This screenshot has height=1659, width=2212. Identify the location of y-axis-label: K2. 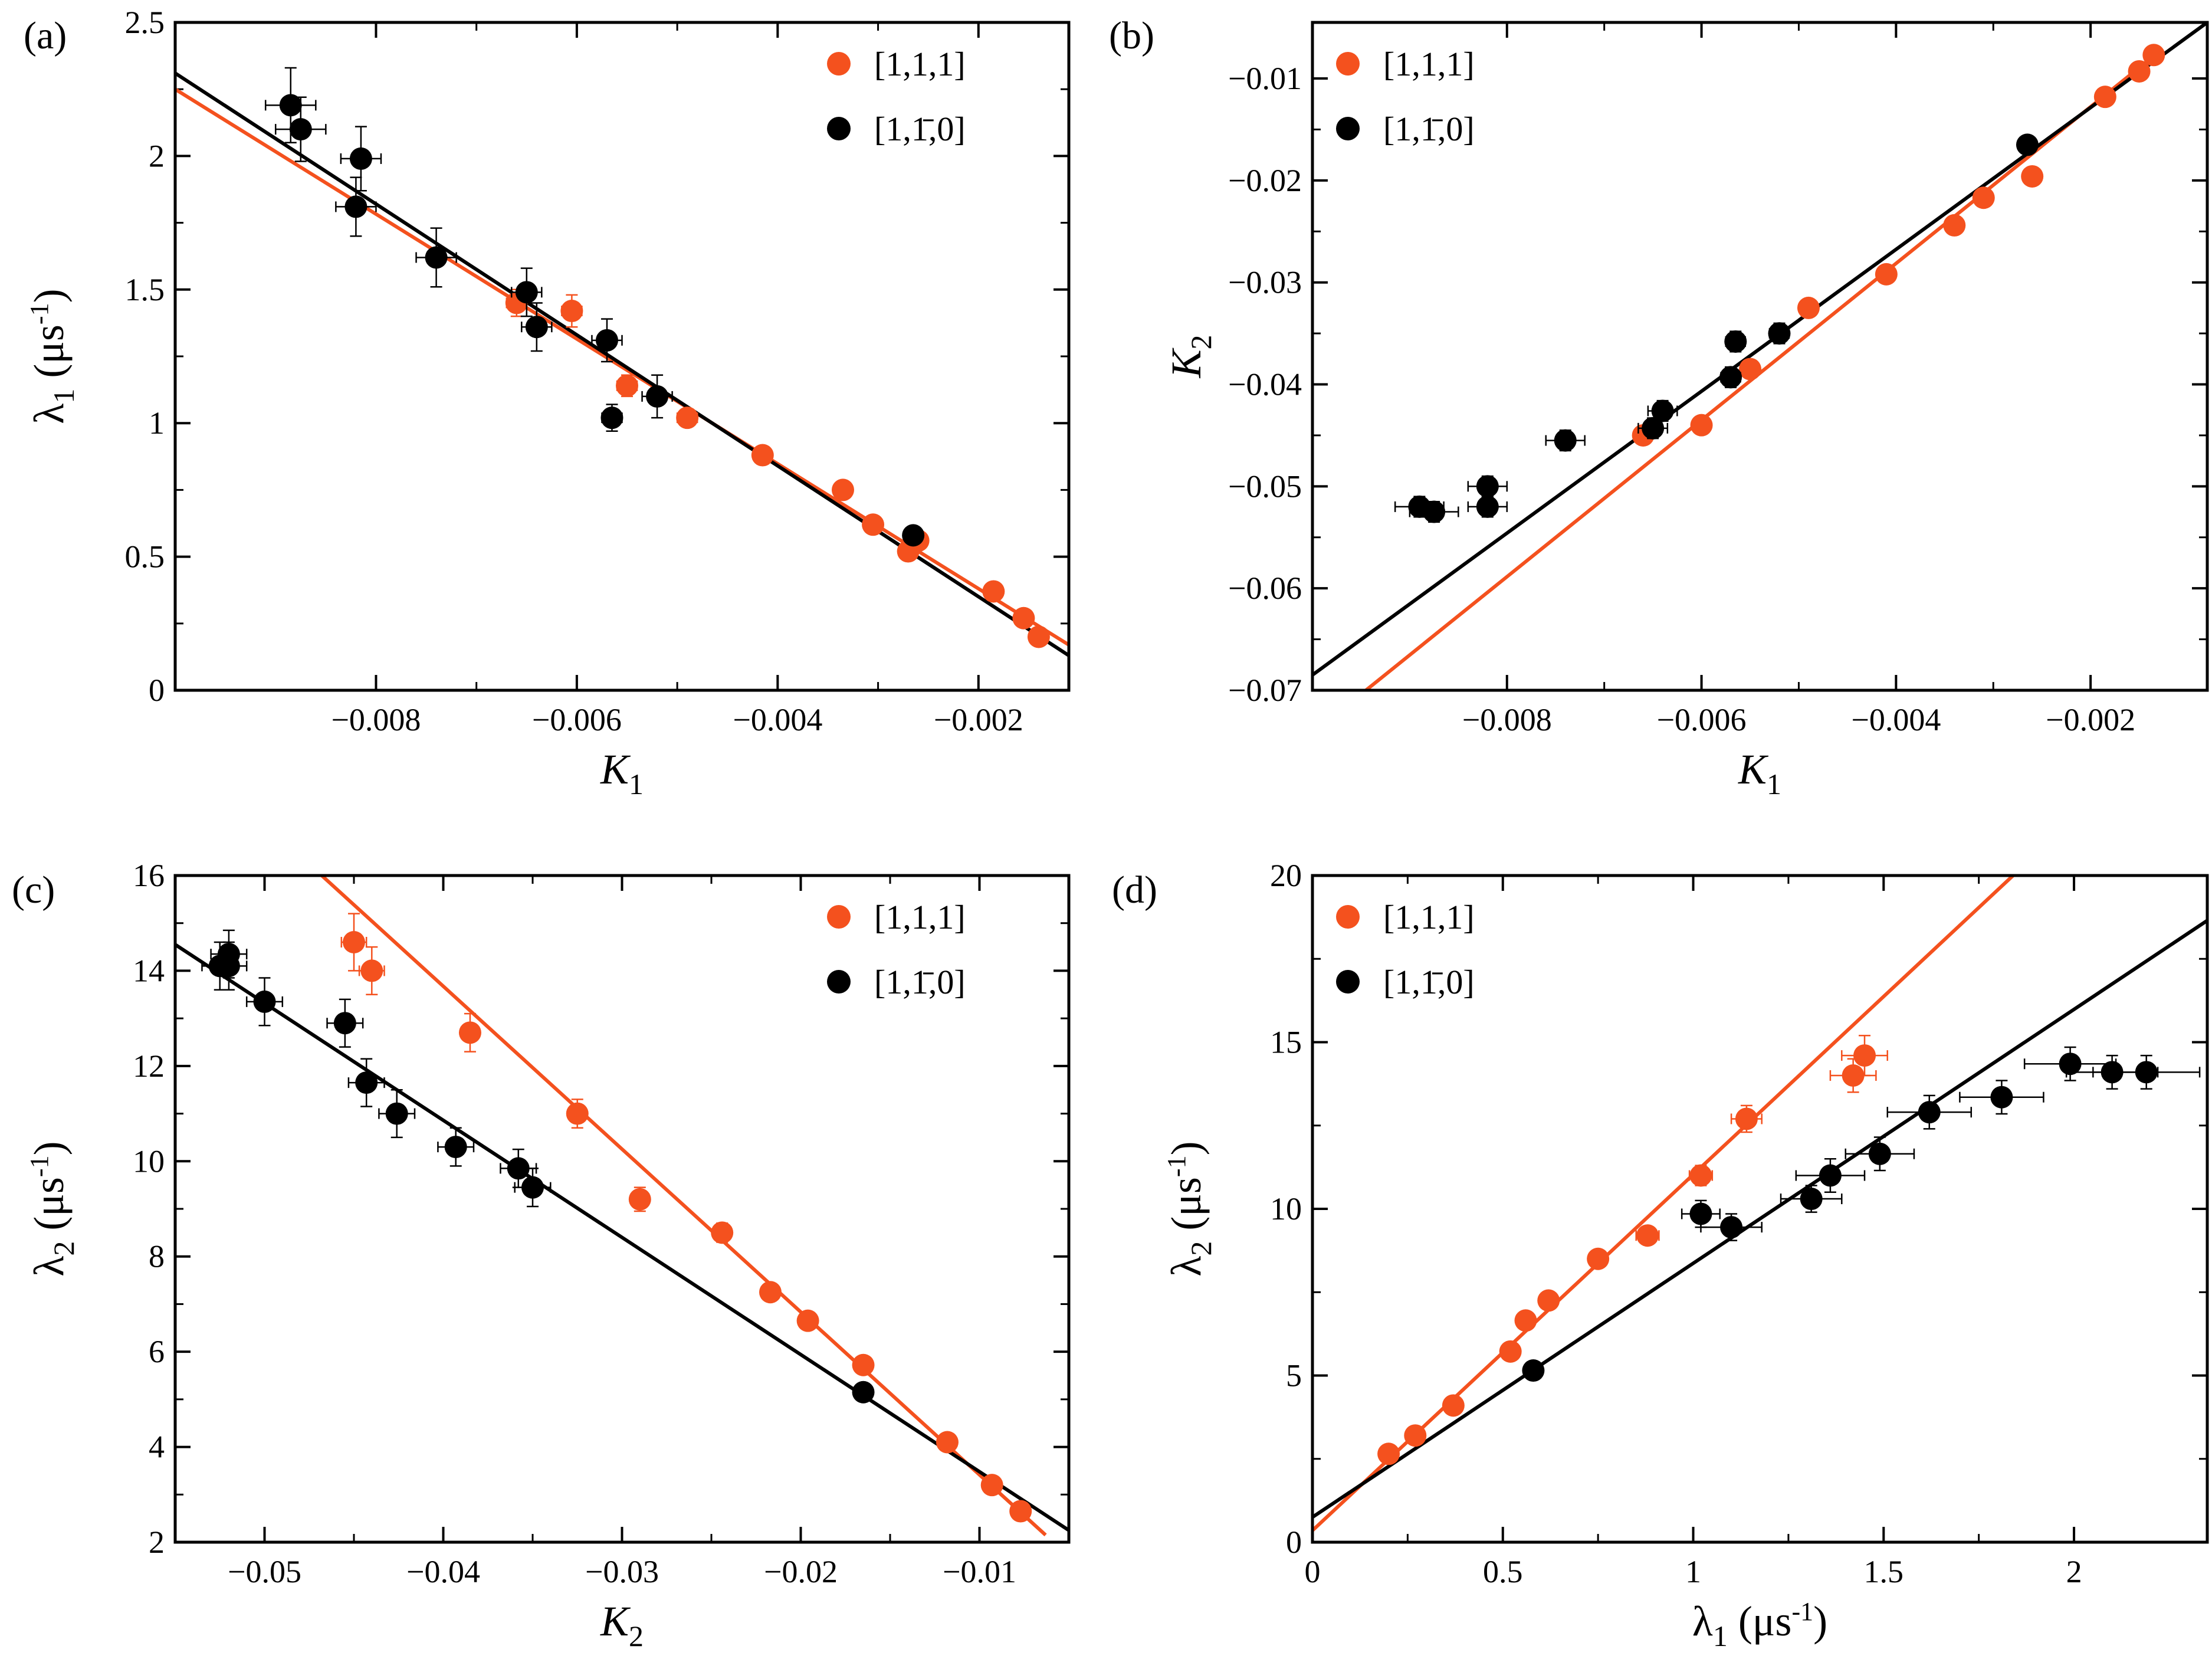
(1190, 357).